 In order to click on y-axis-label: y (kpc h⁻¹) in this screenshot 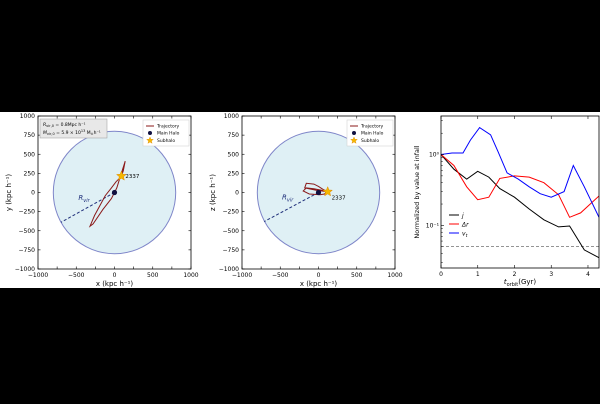, I will do `click(9, 193)`.